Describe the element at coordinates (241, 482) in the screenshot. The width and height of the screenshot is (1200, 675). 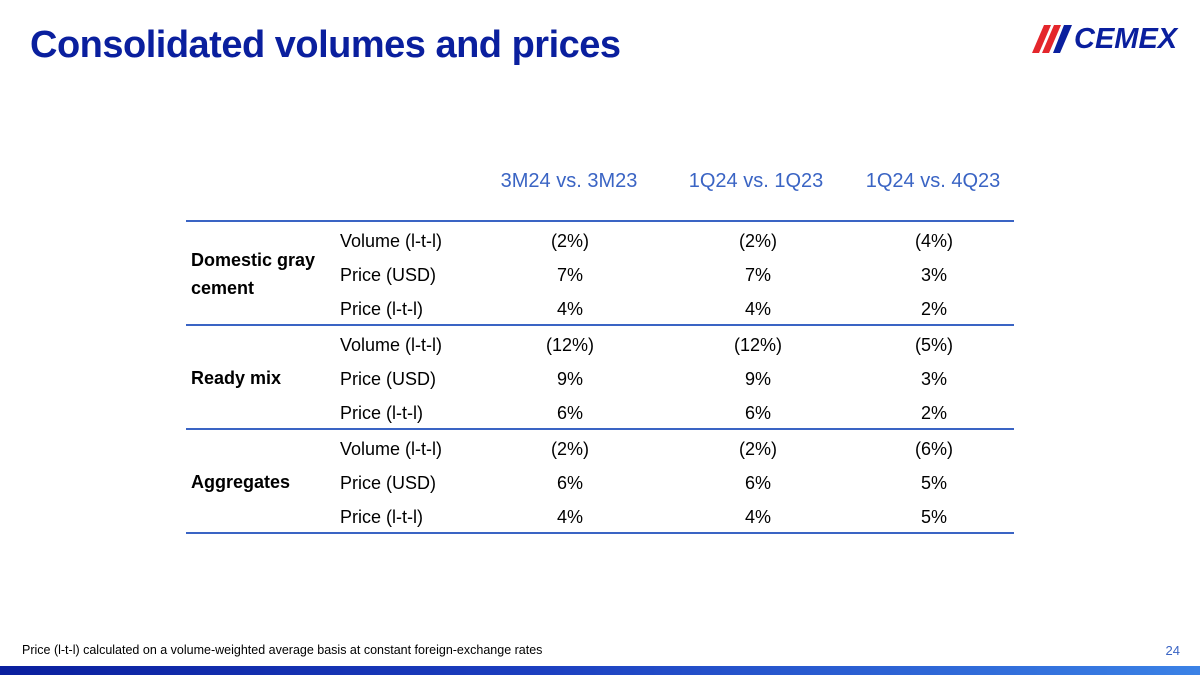
I see `group-label: Aggregates` at that location.